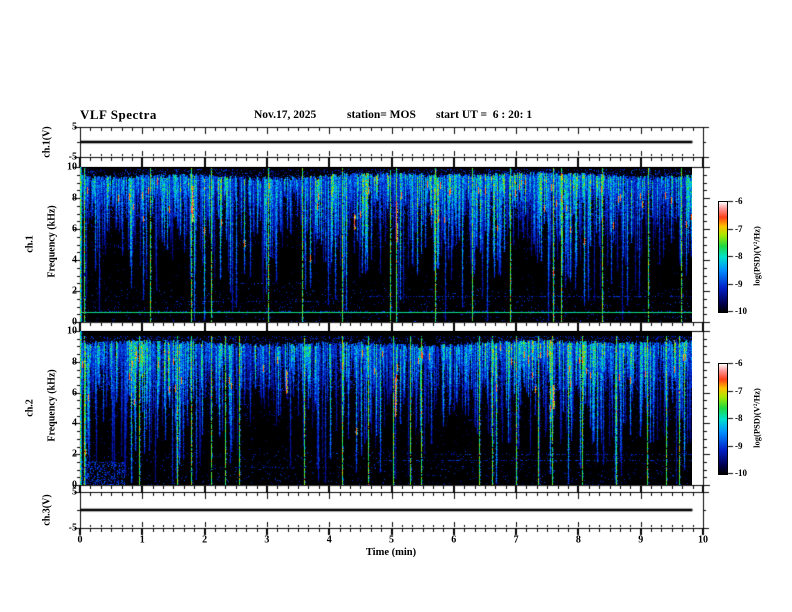 Image resolution: width=792 pixels, height=612 pixels. Describe the element at coordinates (723, 257) in the screenshot. I see `colorbar-ch1` at that location.